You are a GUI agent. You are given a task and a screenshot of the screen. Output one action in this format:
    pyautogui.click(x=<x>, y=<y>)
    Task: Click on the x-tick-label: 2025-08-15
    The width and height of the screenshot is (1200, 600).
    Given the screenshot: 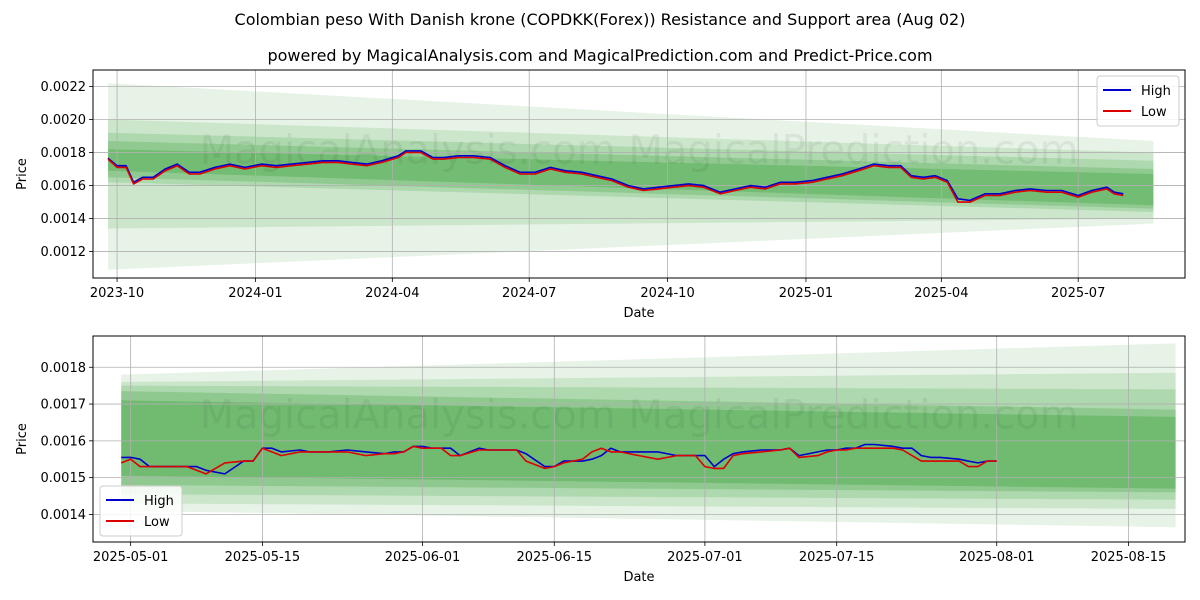 What is the action you would take?
    pyautogui.click(x=1129, y=557)
    